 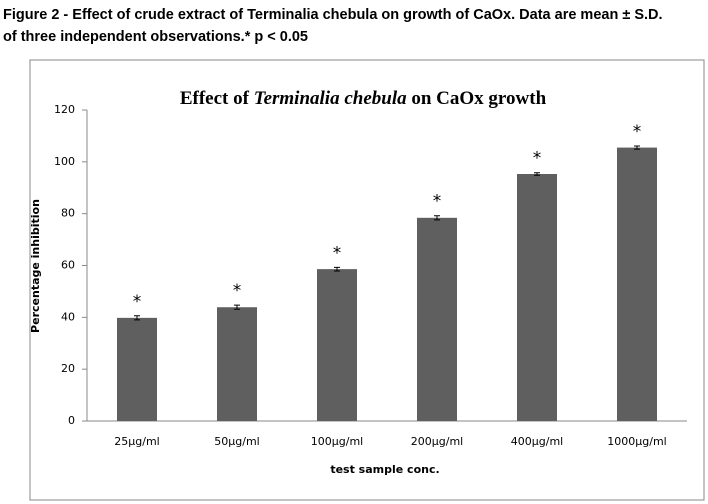 What do you see at coordinates (71, 420) in the screenshot?
I see `y-tick-label: 0` at bounding box center [71, 420].